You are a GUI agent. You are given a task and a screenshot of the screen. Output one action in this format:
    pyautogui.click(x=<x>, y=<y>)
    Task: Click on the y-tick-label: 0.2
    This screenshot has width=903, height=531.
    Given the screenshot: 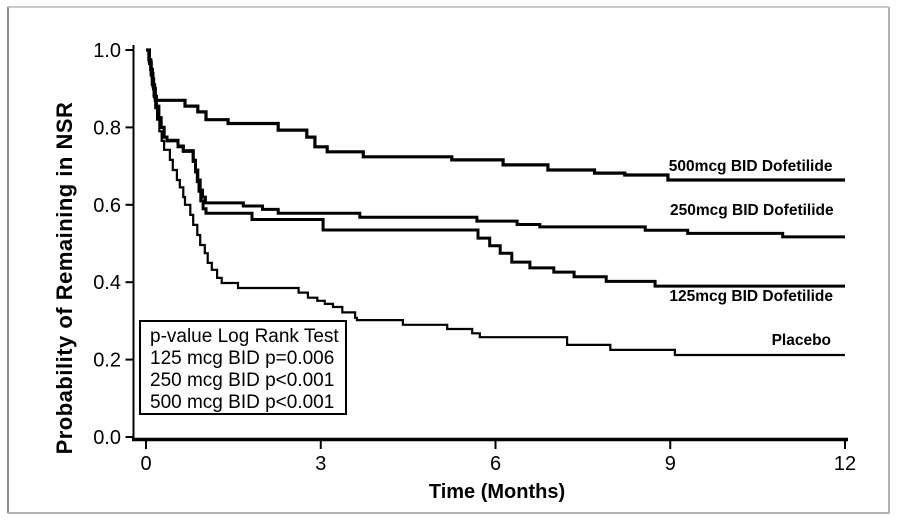 What is the action you would take?
    pyautogui.click(x=107, y=361)
    